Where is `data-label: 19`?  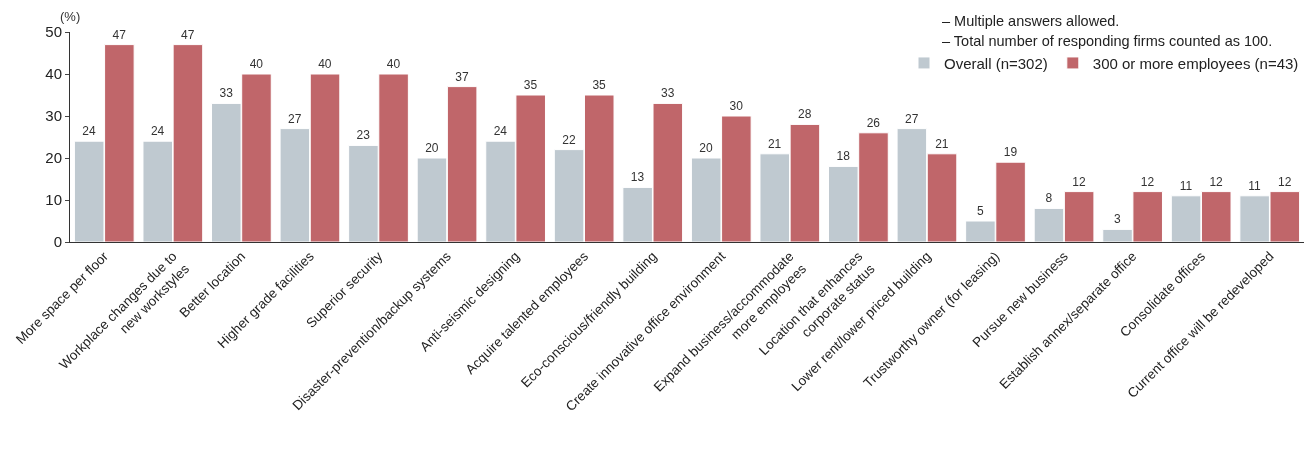
data-label: 19 is located at coordinates (1010, 152).